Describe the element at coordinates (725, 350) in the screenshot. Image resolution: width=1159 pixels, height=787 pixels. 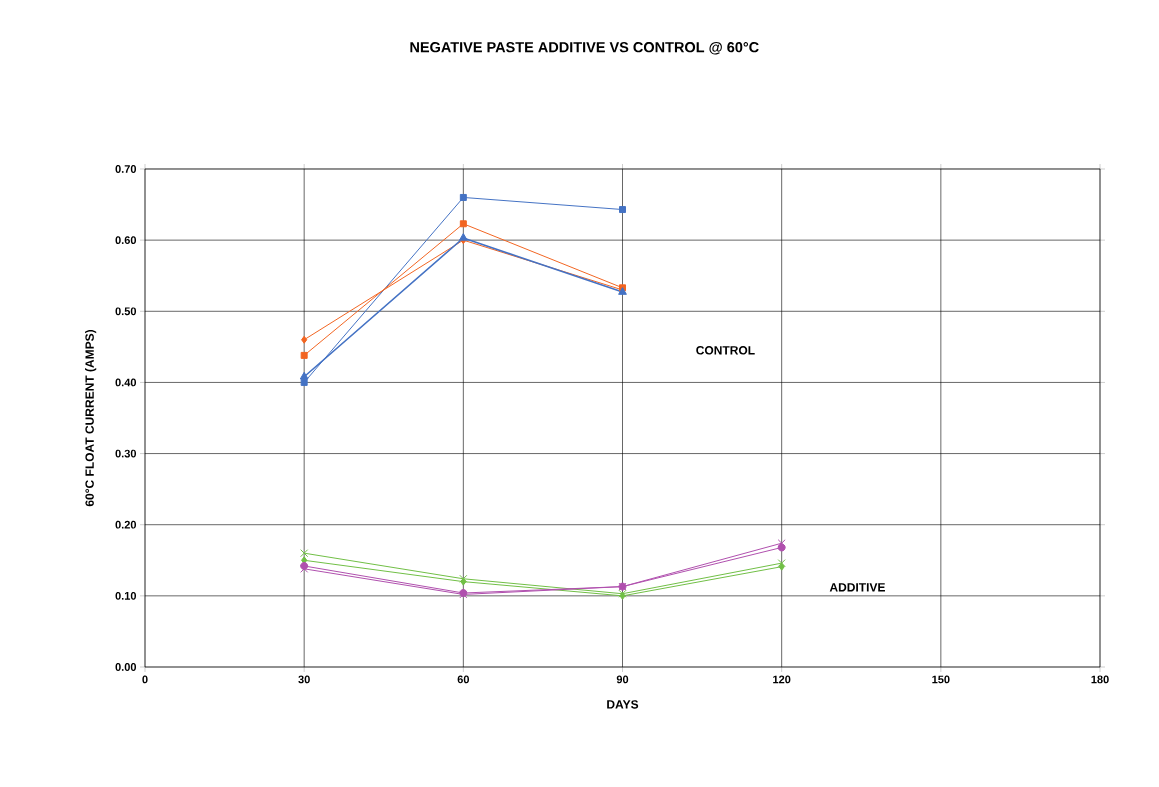
I see `annotation: CONTROL` at that location.